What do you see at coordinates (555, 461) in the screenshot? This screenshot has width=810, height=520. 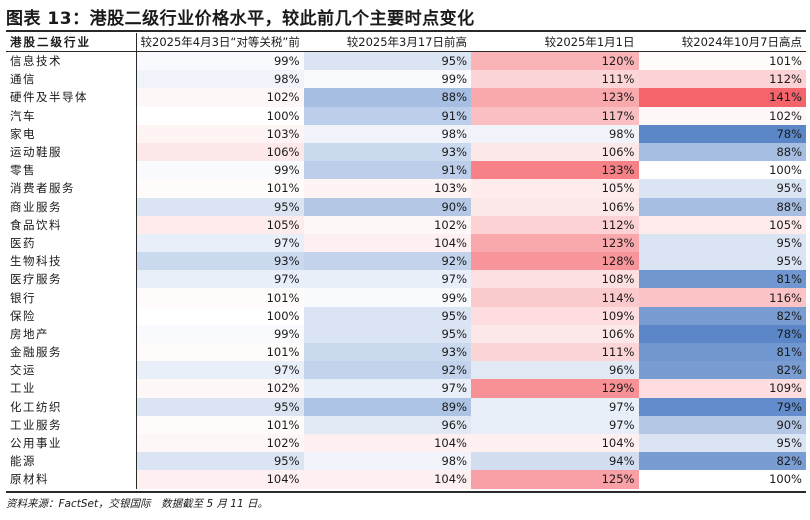 I see `value-cell: 94%` at bounding box center [555, 461].